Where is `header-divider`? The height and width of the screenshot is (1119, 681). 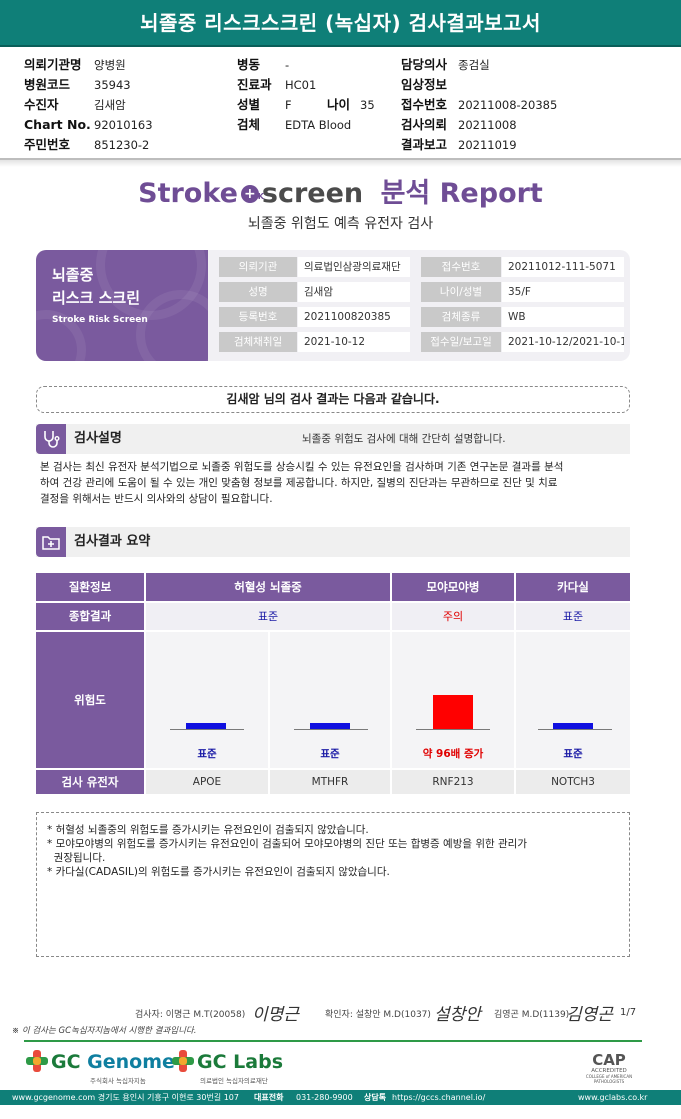
header-divider is located at coordinates (340, 159).